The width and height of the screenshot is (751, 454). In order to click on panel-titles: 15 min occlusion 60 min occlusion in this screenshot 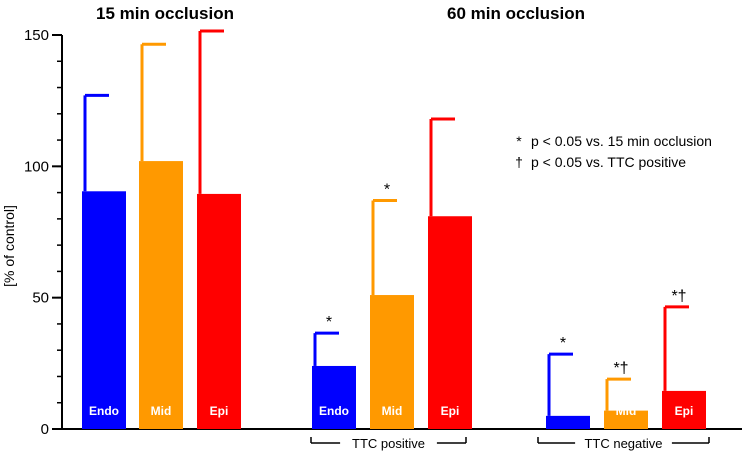, I will do `click(340, 13)`.